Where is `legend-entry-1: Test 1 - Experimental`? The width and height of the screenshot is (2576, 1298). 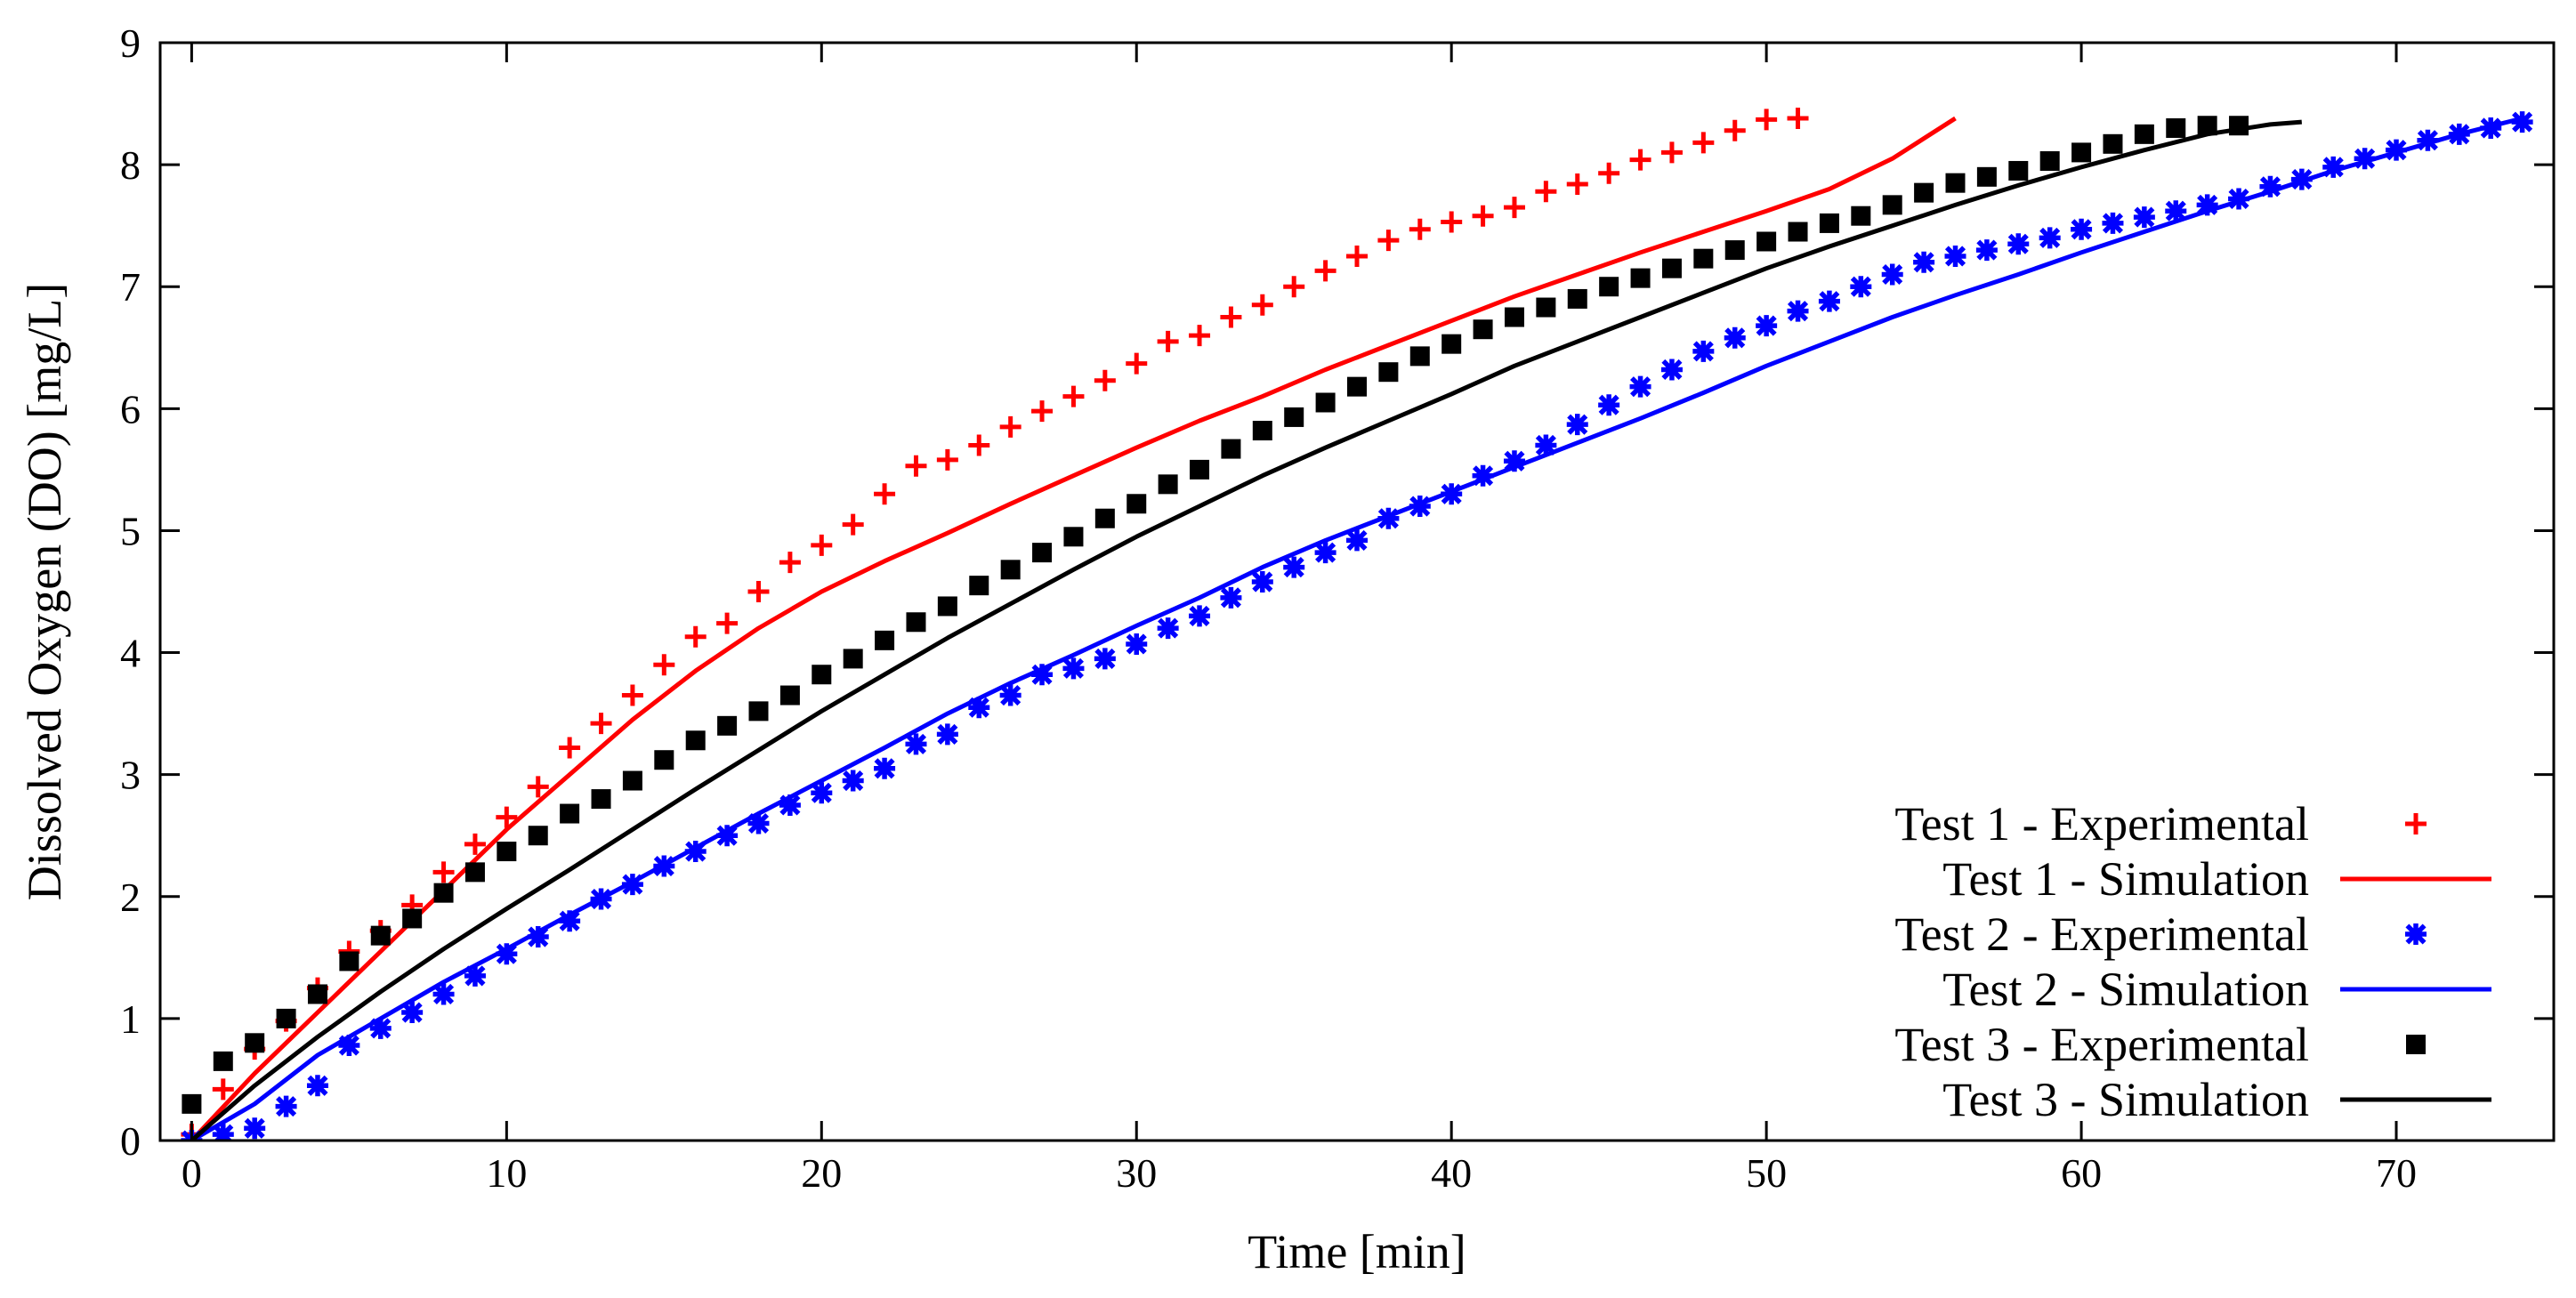 legend-entry-1: Test 1 - Experimental is located at coordinates (2160, 824).